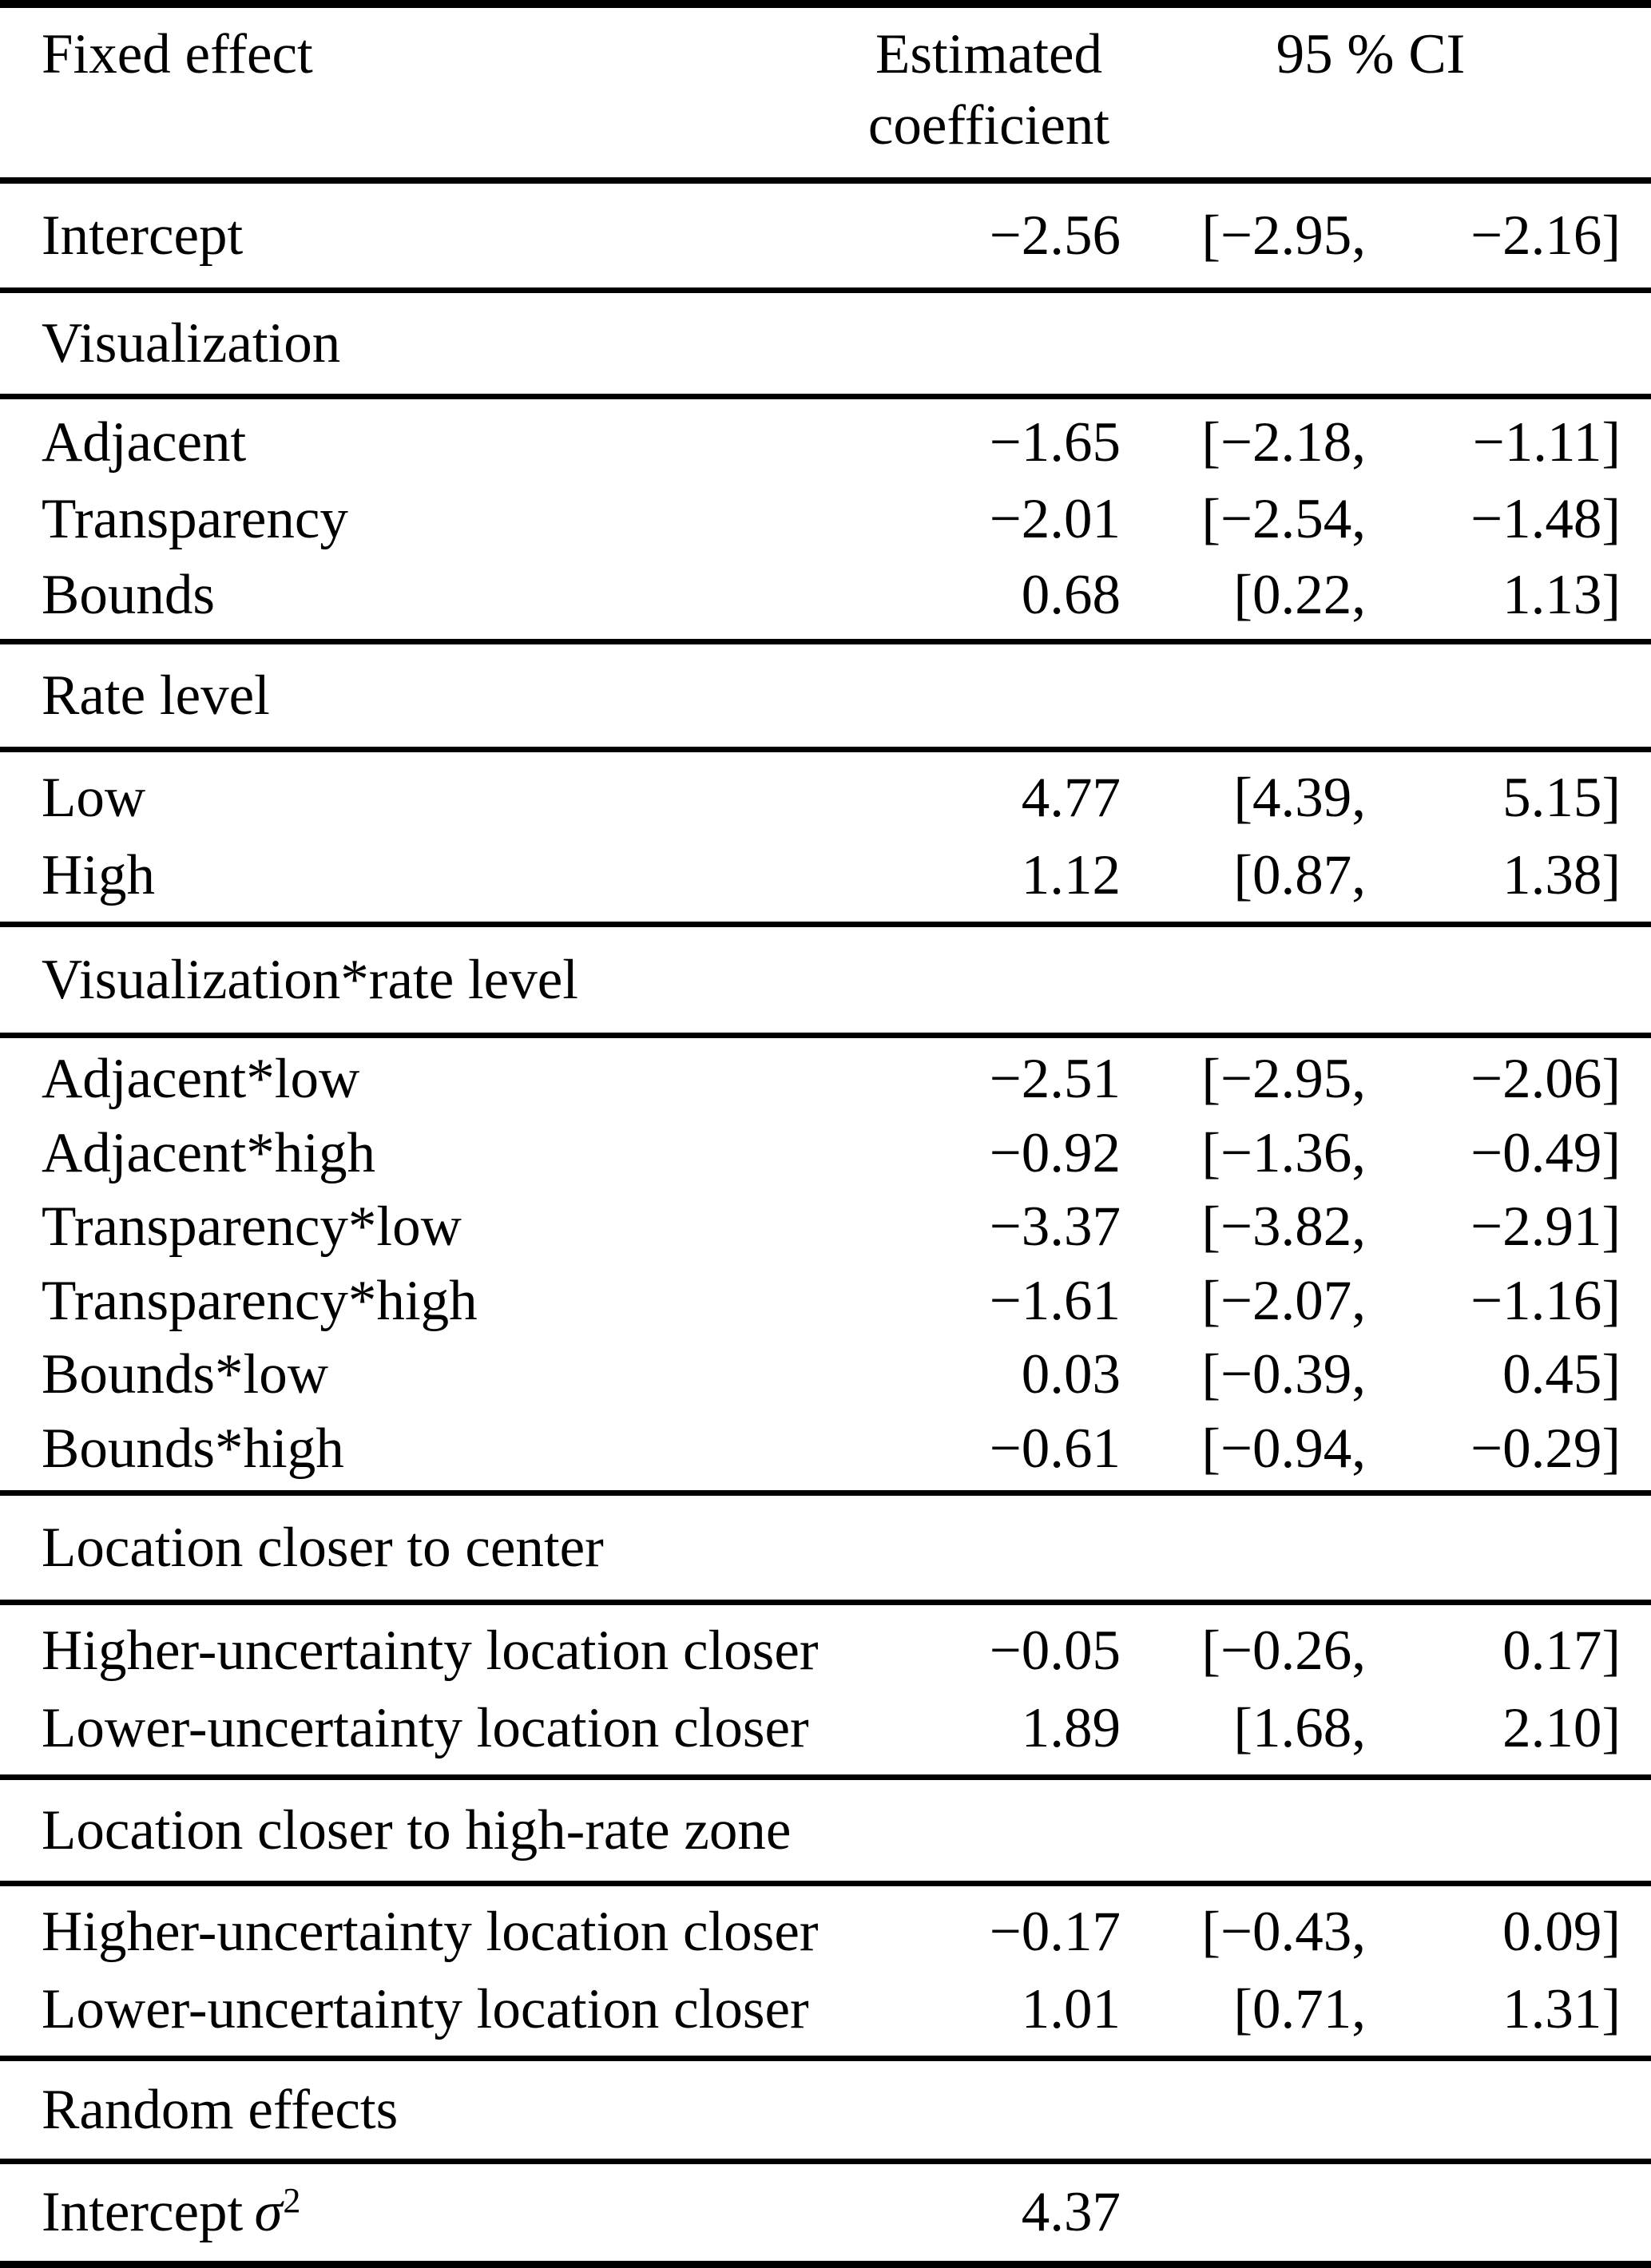  I want to click on cell-ci-lower: [−1.36,, so click(1283, 1152).